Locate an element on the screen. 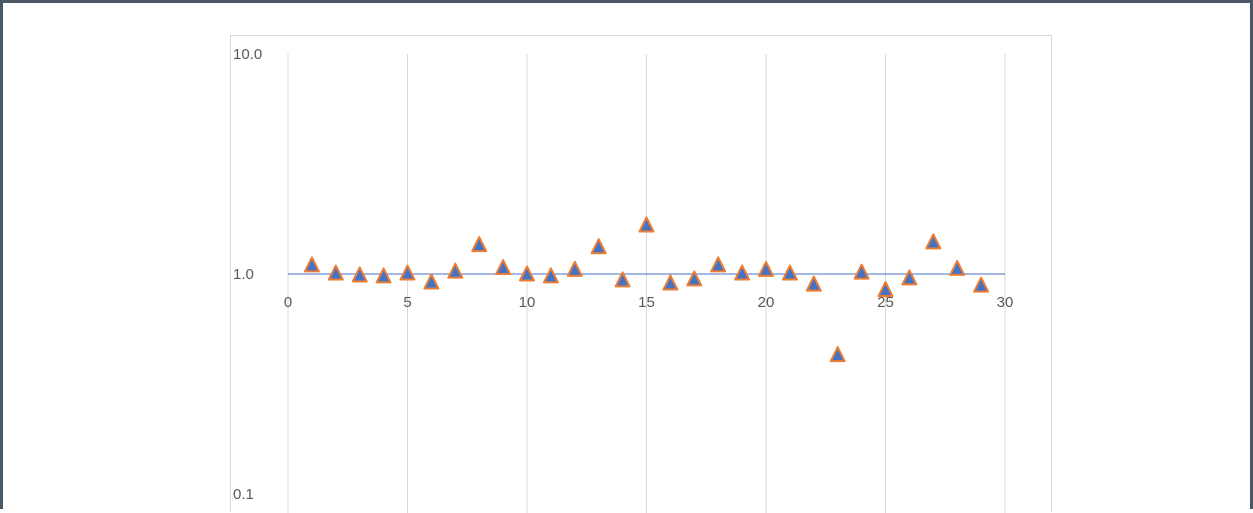 This screenshot has width=1253, height=513. y-tick-label: 0.1 is located at coordinates (243, 494).